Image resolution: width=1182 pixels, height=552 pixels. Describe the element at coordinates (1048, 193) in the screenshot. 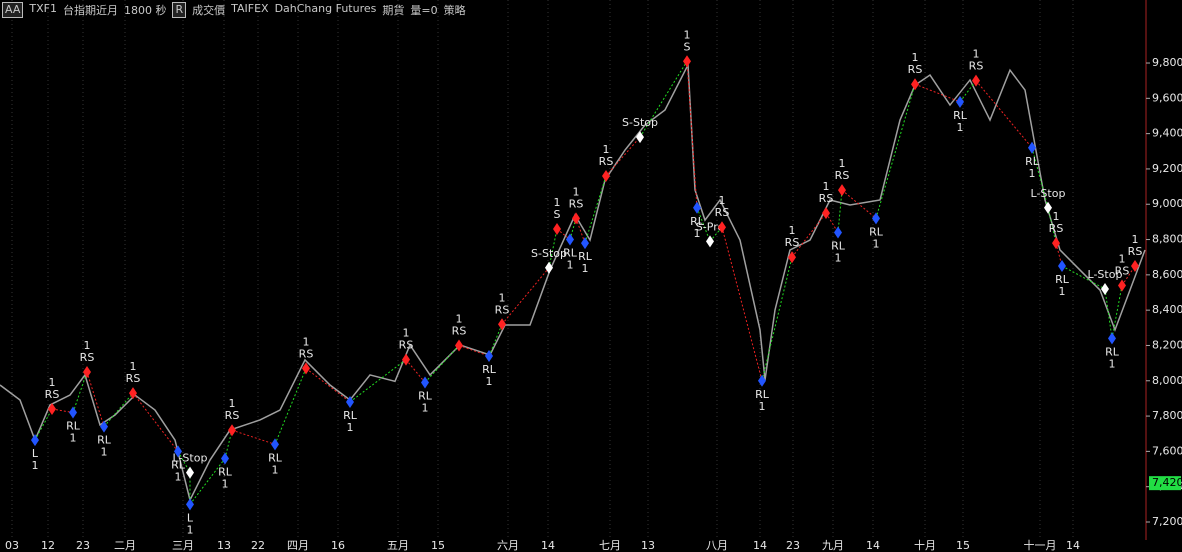

I see `signal-label: L-Stop` at that location.